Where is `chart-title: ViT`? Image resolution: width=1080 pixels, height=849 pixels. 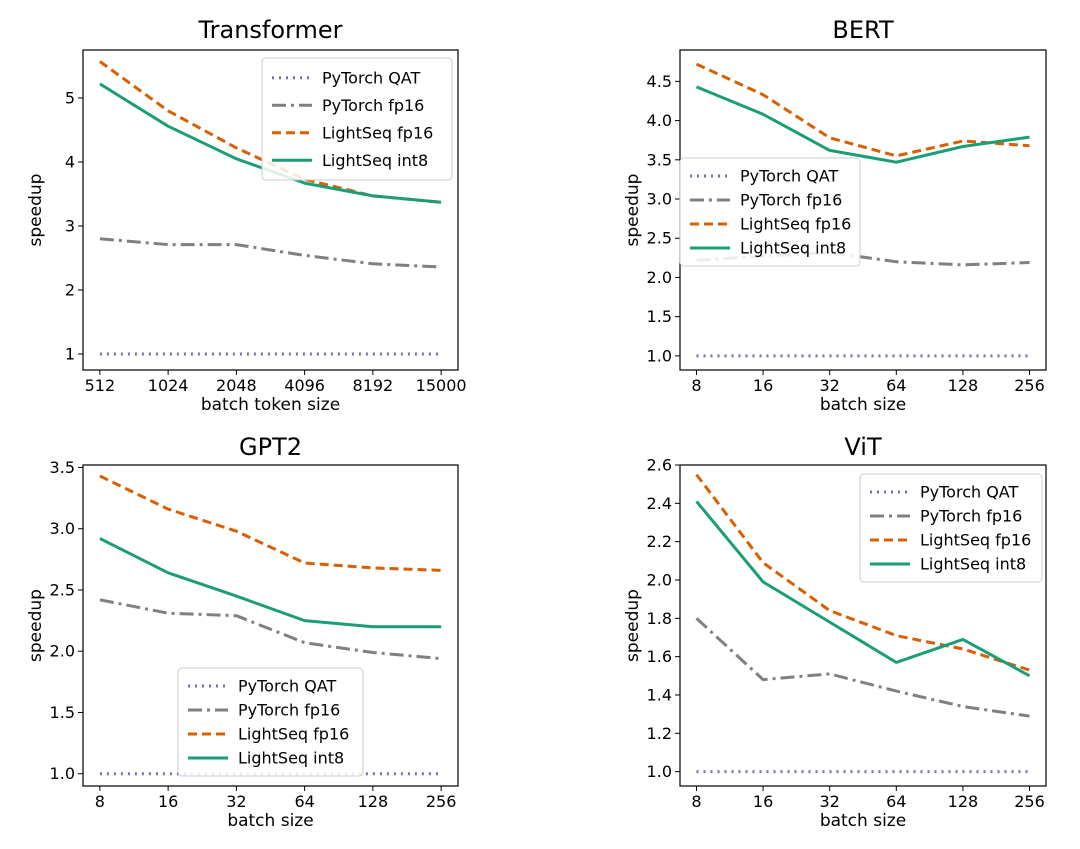
chart-title: ViT is located at coordinates (863, 447).